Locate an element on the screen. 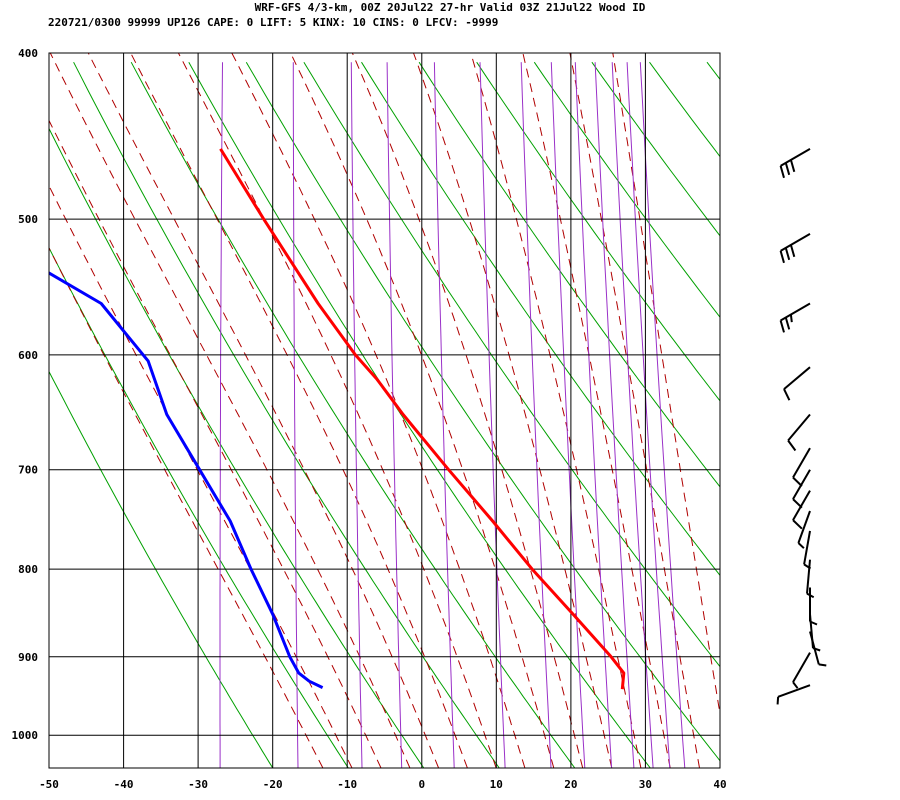 The height and width of the screenshot is (800, 900). y-tick-label: 800 is located at coordinates (28, 569).